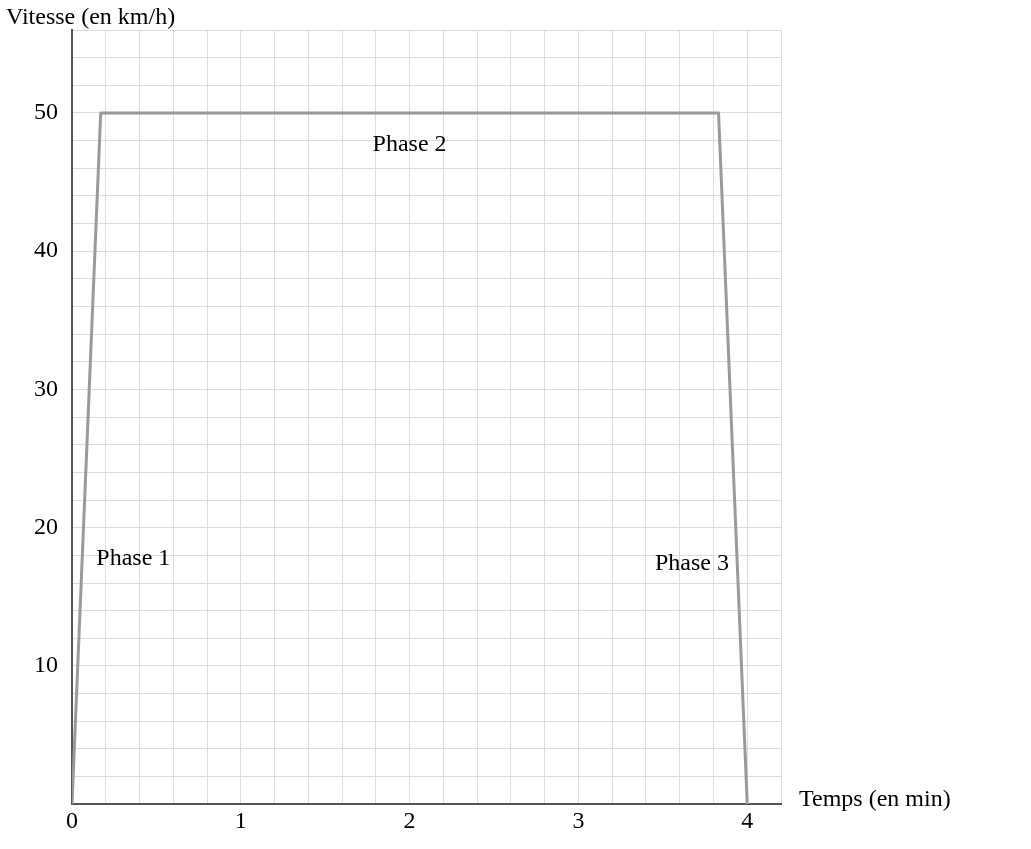  What do you see at coordinates (409, 143) in the screenshot?
I see `annotation: Phase 2` at bounding box center [409, 143].